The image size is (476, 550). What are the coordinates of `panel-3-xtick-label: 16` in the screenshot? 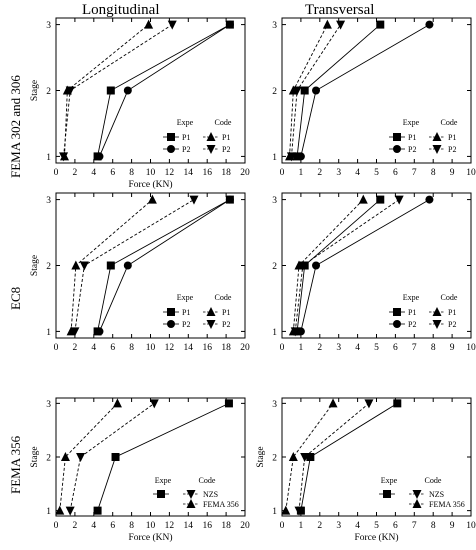 It's located at (207, 348).